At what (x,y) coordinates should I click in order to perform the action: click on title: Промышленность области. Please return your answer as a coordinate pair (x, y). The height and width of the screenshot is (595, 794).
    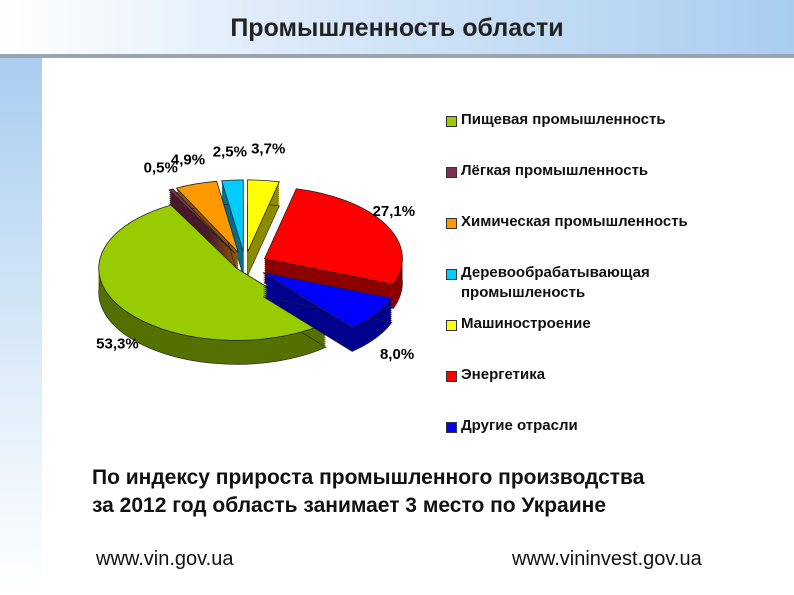
    Looking at the image, I should click on (397, 28).